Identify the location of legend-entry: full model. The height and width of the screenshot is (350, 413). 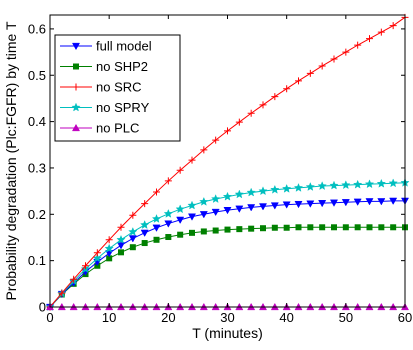
(106, 46).